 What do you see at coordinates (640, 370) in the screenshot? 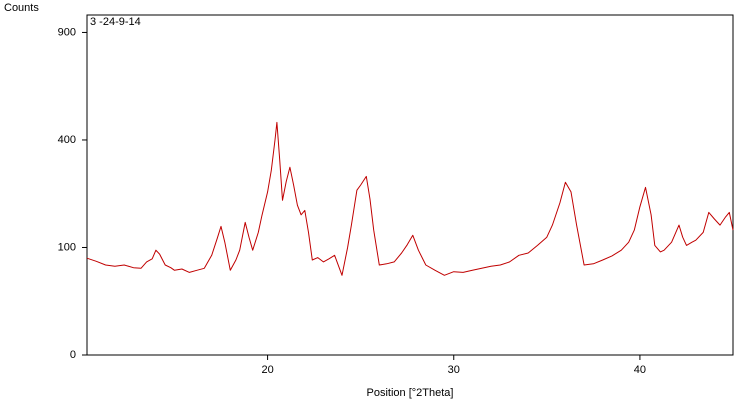
I see `x-tick-label: 40` at bounding box center [640, 370].